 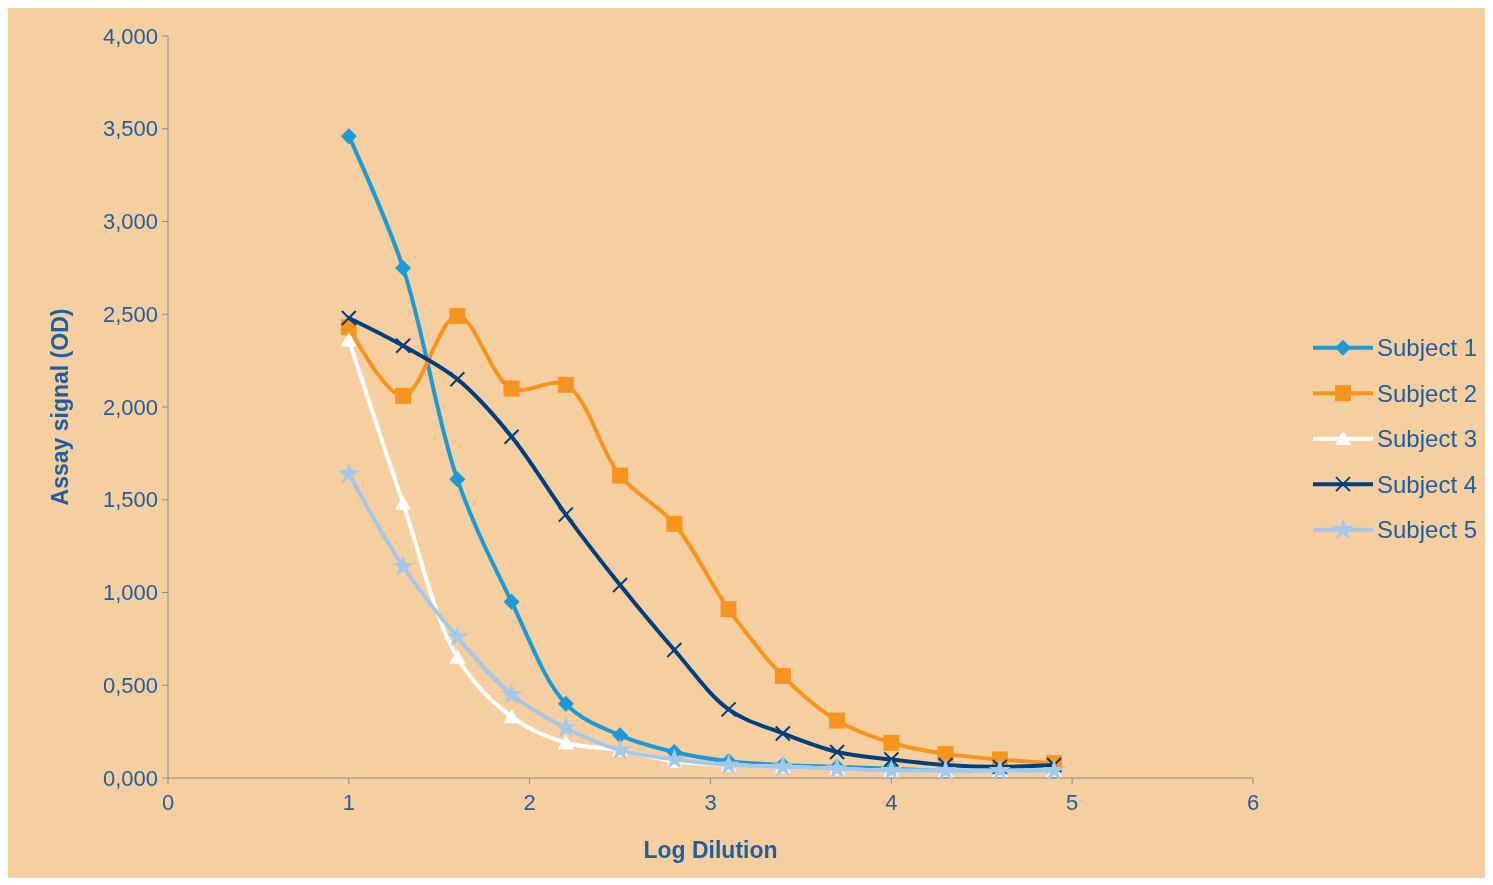 I want to click on y-tick-label: 1,000, so click(x=130, y=593).